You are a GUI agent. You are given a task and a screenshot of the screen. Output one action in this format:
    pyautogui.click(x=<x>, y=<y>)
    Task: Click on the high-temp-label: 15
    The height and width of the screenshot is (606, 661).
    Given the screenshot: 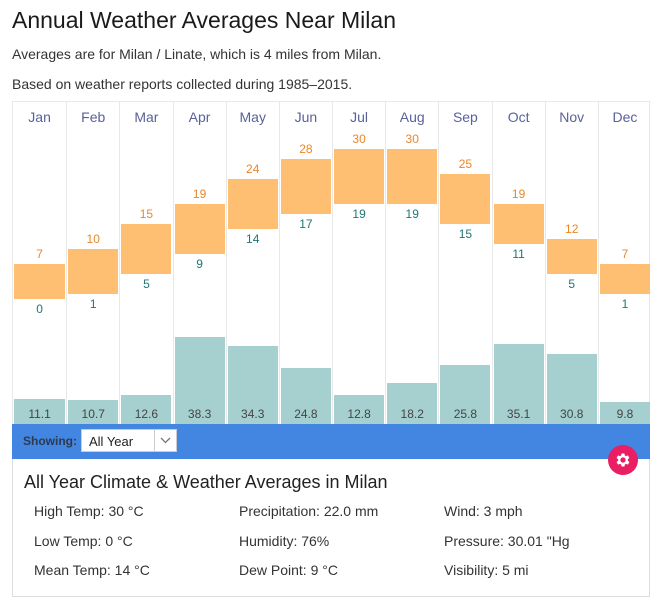 What is the action you would take?
    pyautogui.click(x=146, y=214)
    